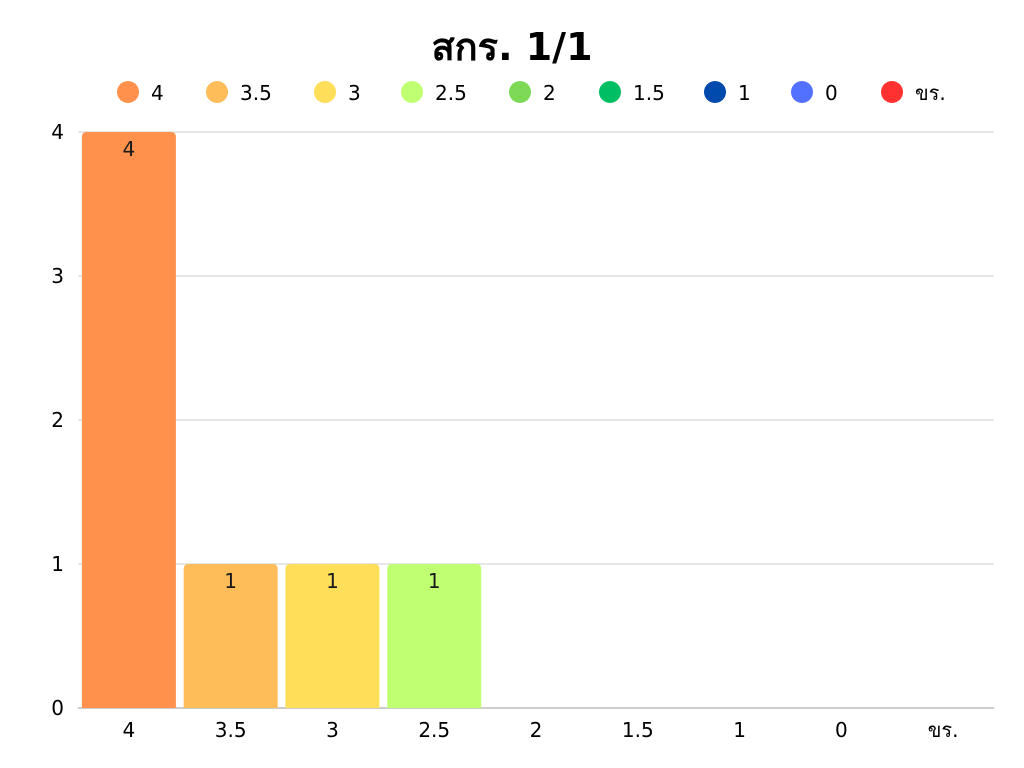  I want to click on data-label: 4, so click(129, 149).